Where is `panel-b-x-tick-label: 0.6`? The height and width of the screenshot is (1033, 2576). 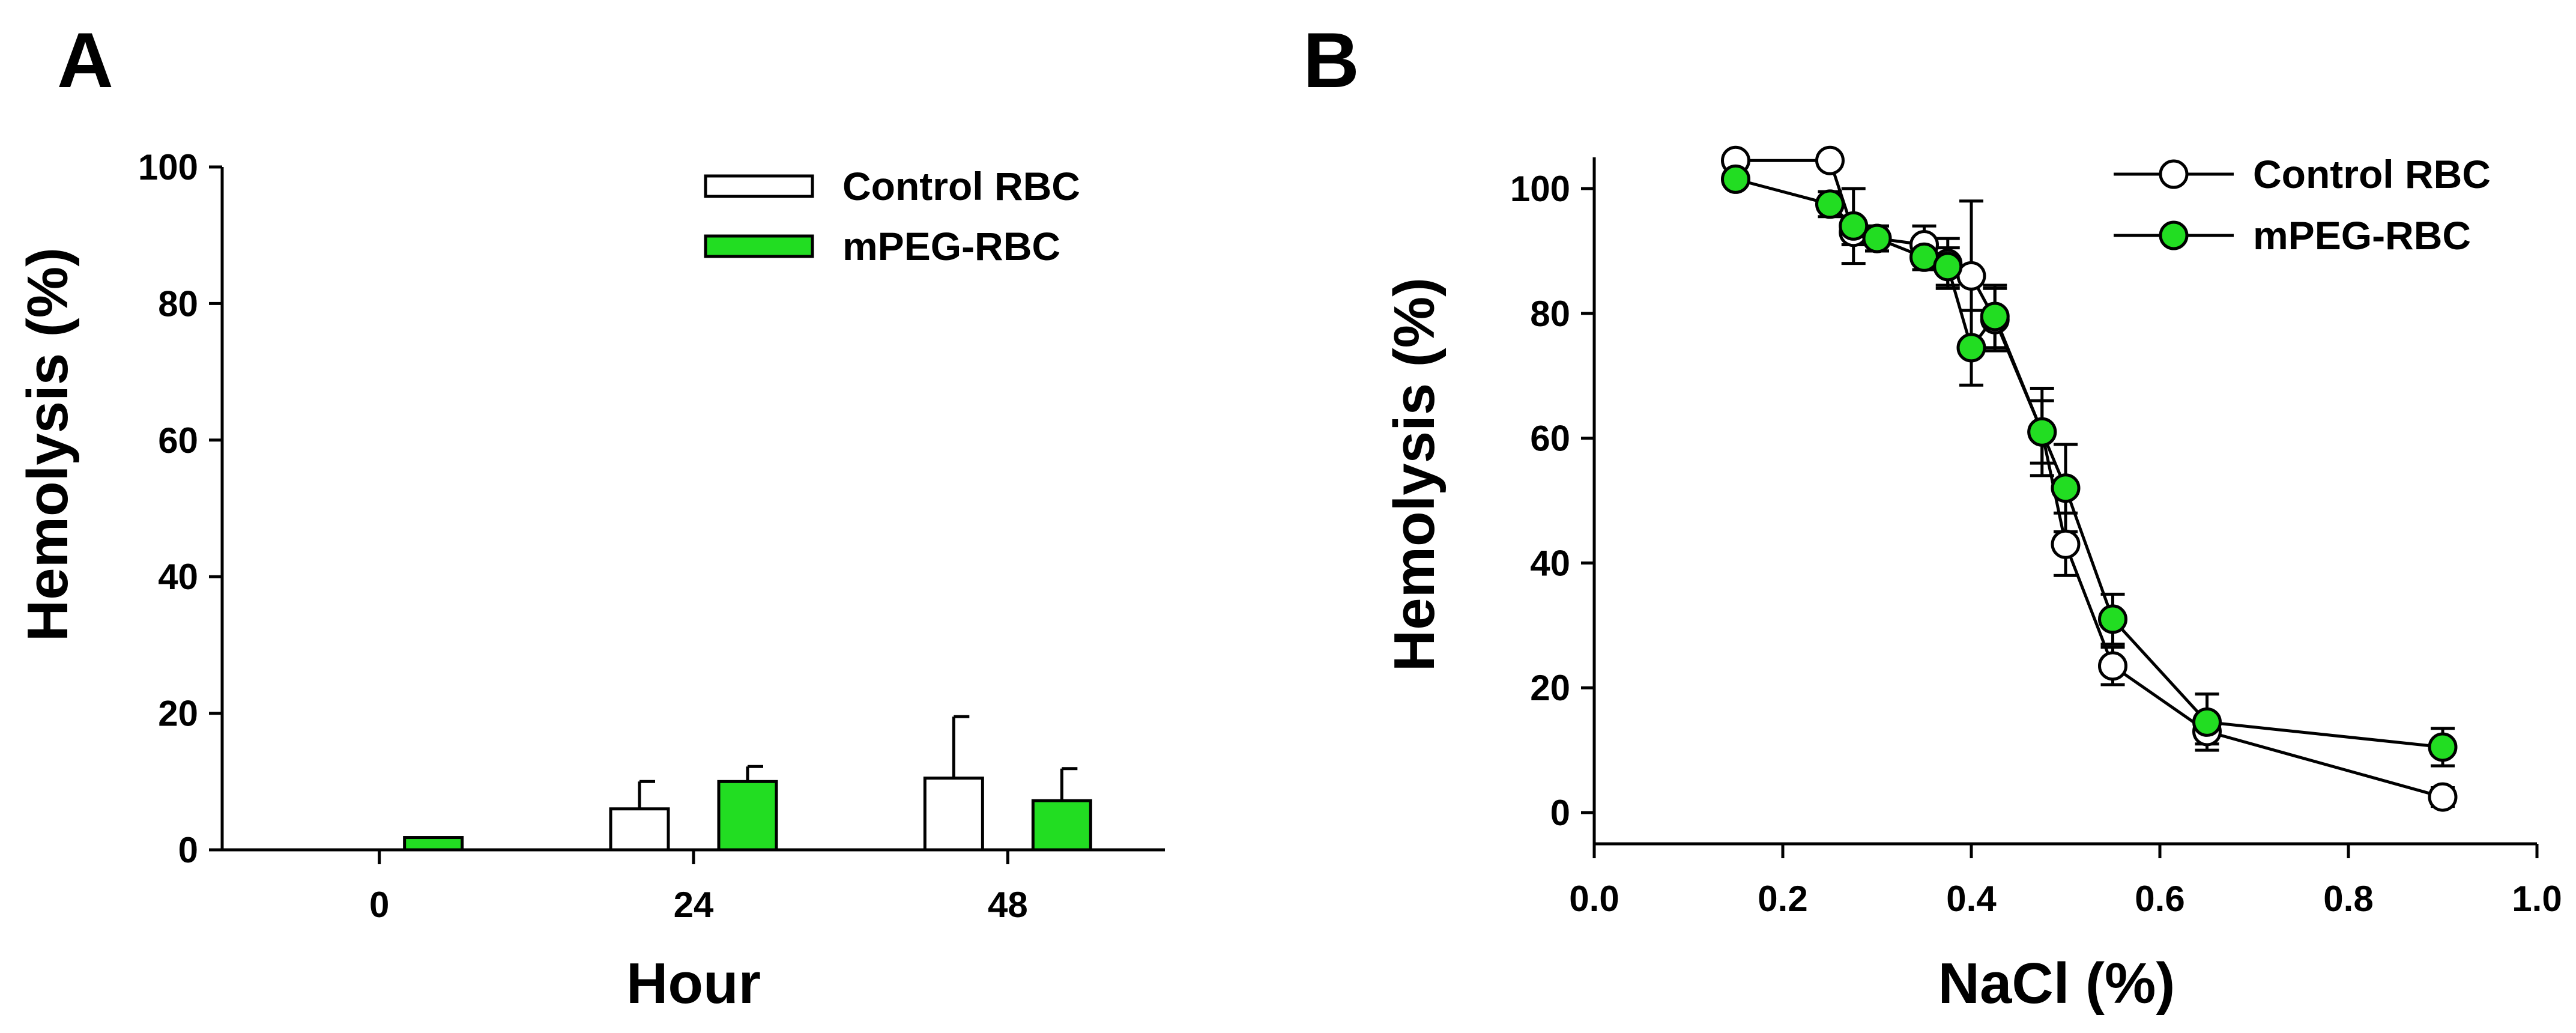
panel-b-x-tick-label: 0.6 is located at coordinates (2159, 899).